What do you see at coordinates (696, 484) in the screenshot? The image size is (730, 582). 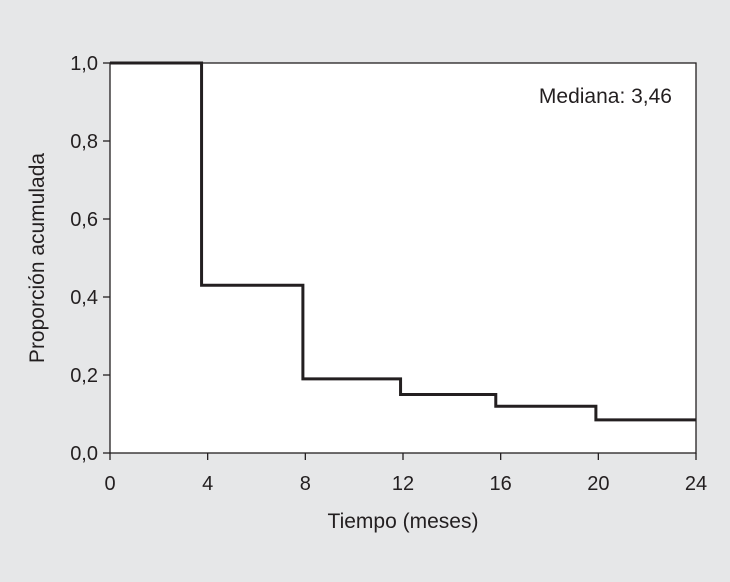 I see `x-tick-label: 24` at bounding box center [696, 484].